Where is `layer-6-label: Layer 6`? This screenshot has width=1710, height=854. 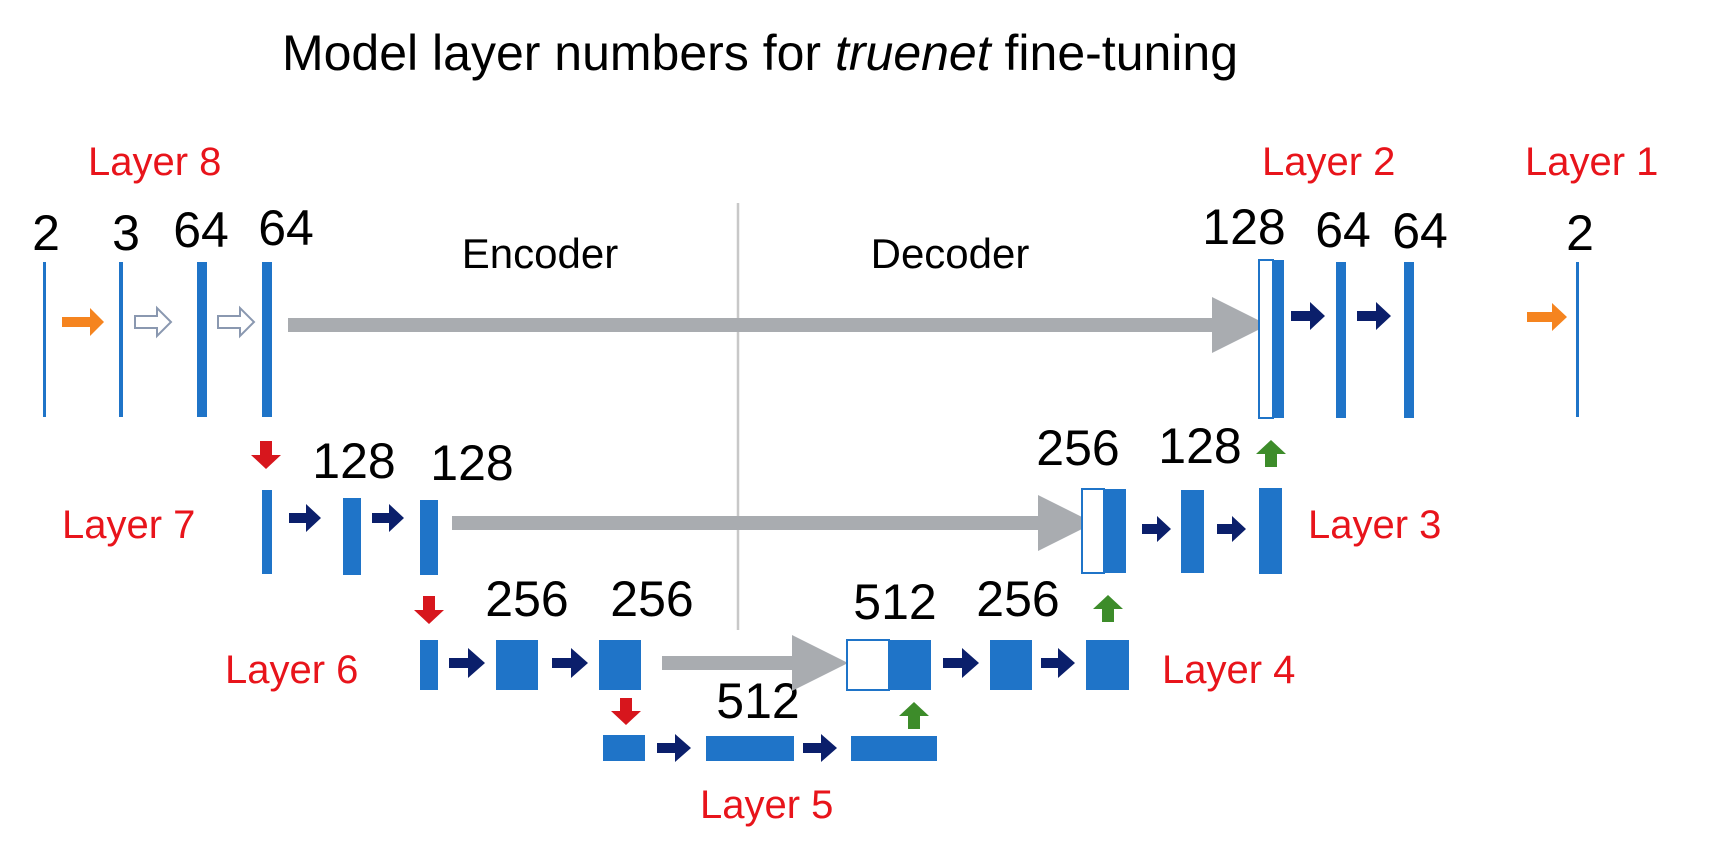
layer-6-label: Layer 6 is located at coordinates (291, 670).